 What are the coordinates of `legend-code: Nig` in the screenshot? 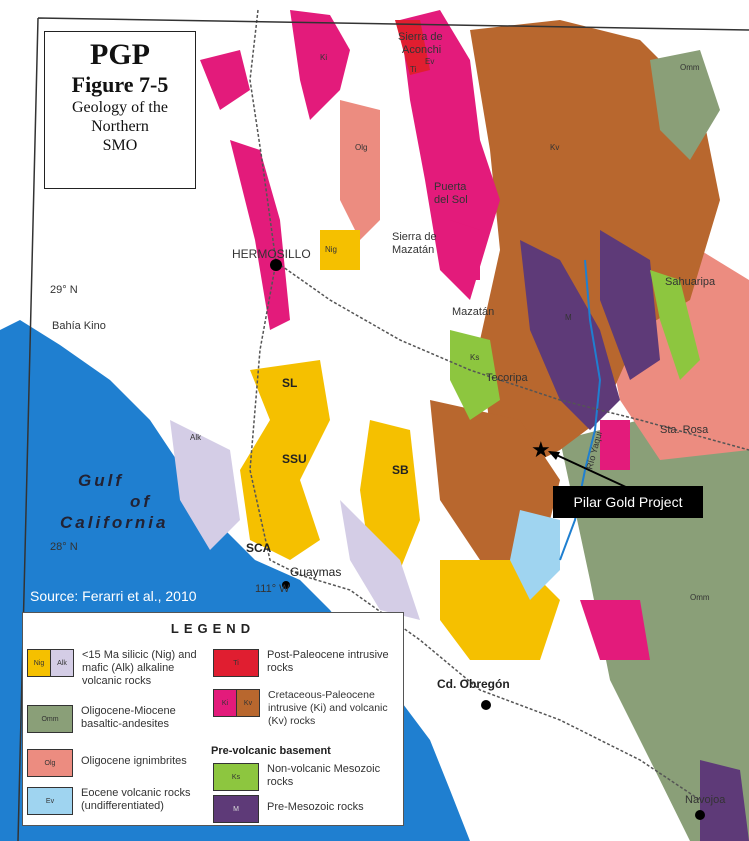 It's located at (39, 663).